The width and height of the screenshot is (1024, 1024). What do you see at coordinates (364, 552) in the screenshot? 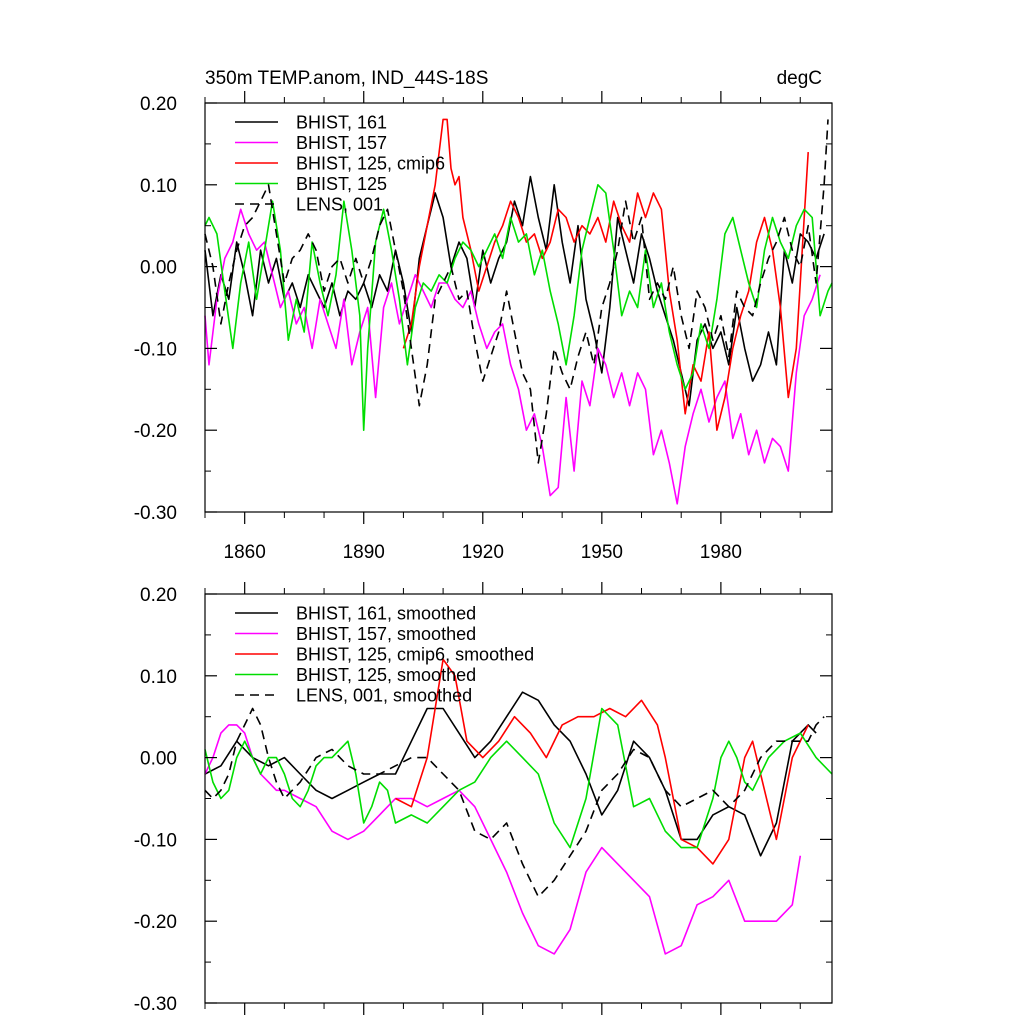
I see `x-tick-label: 1890` at bounding box center [364, 552].